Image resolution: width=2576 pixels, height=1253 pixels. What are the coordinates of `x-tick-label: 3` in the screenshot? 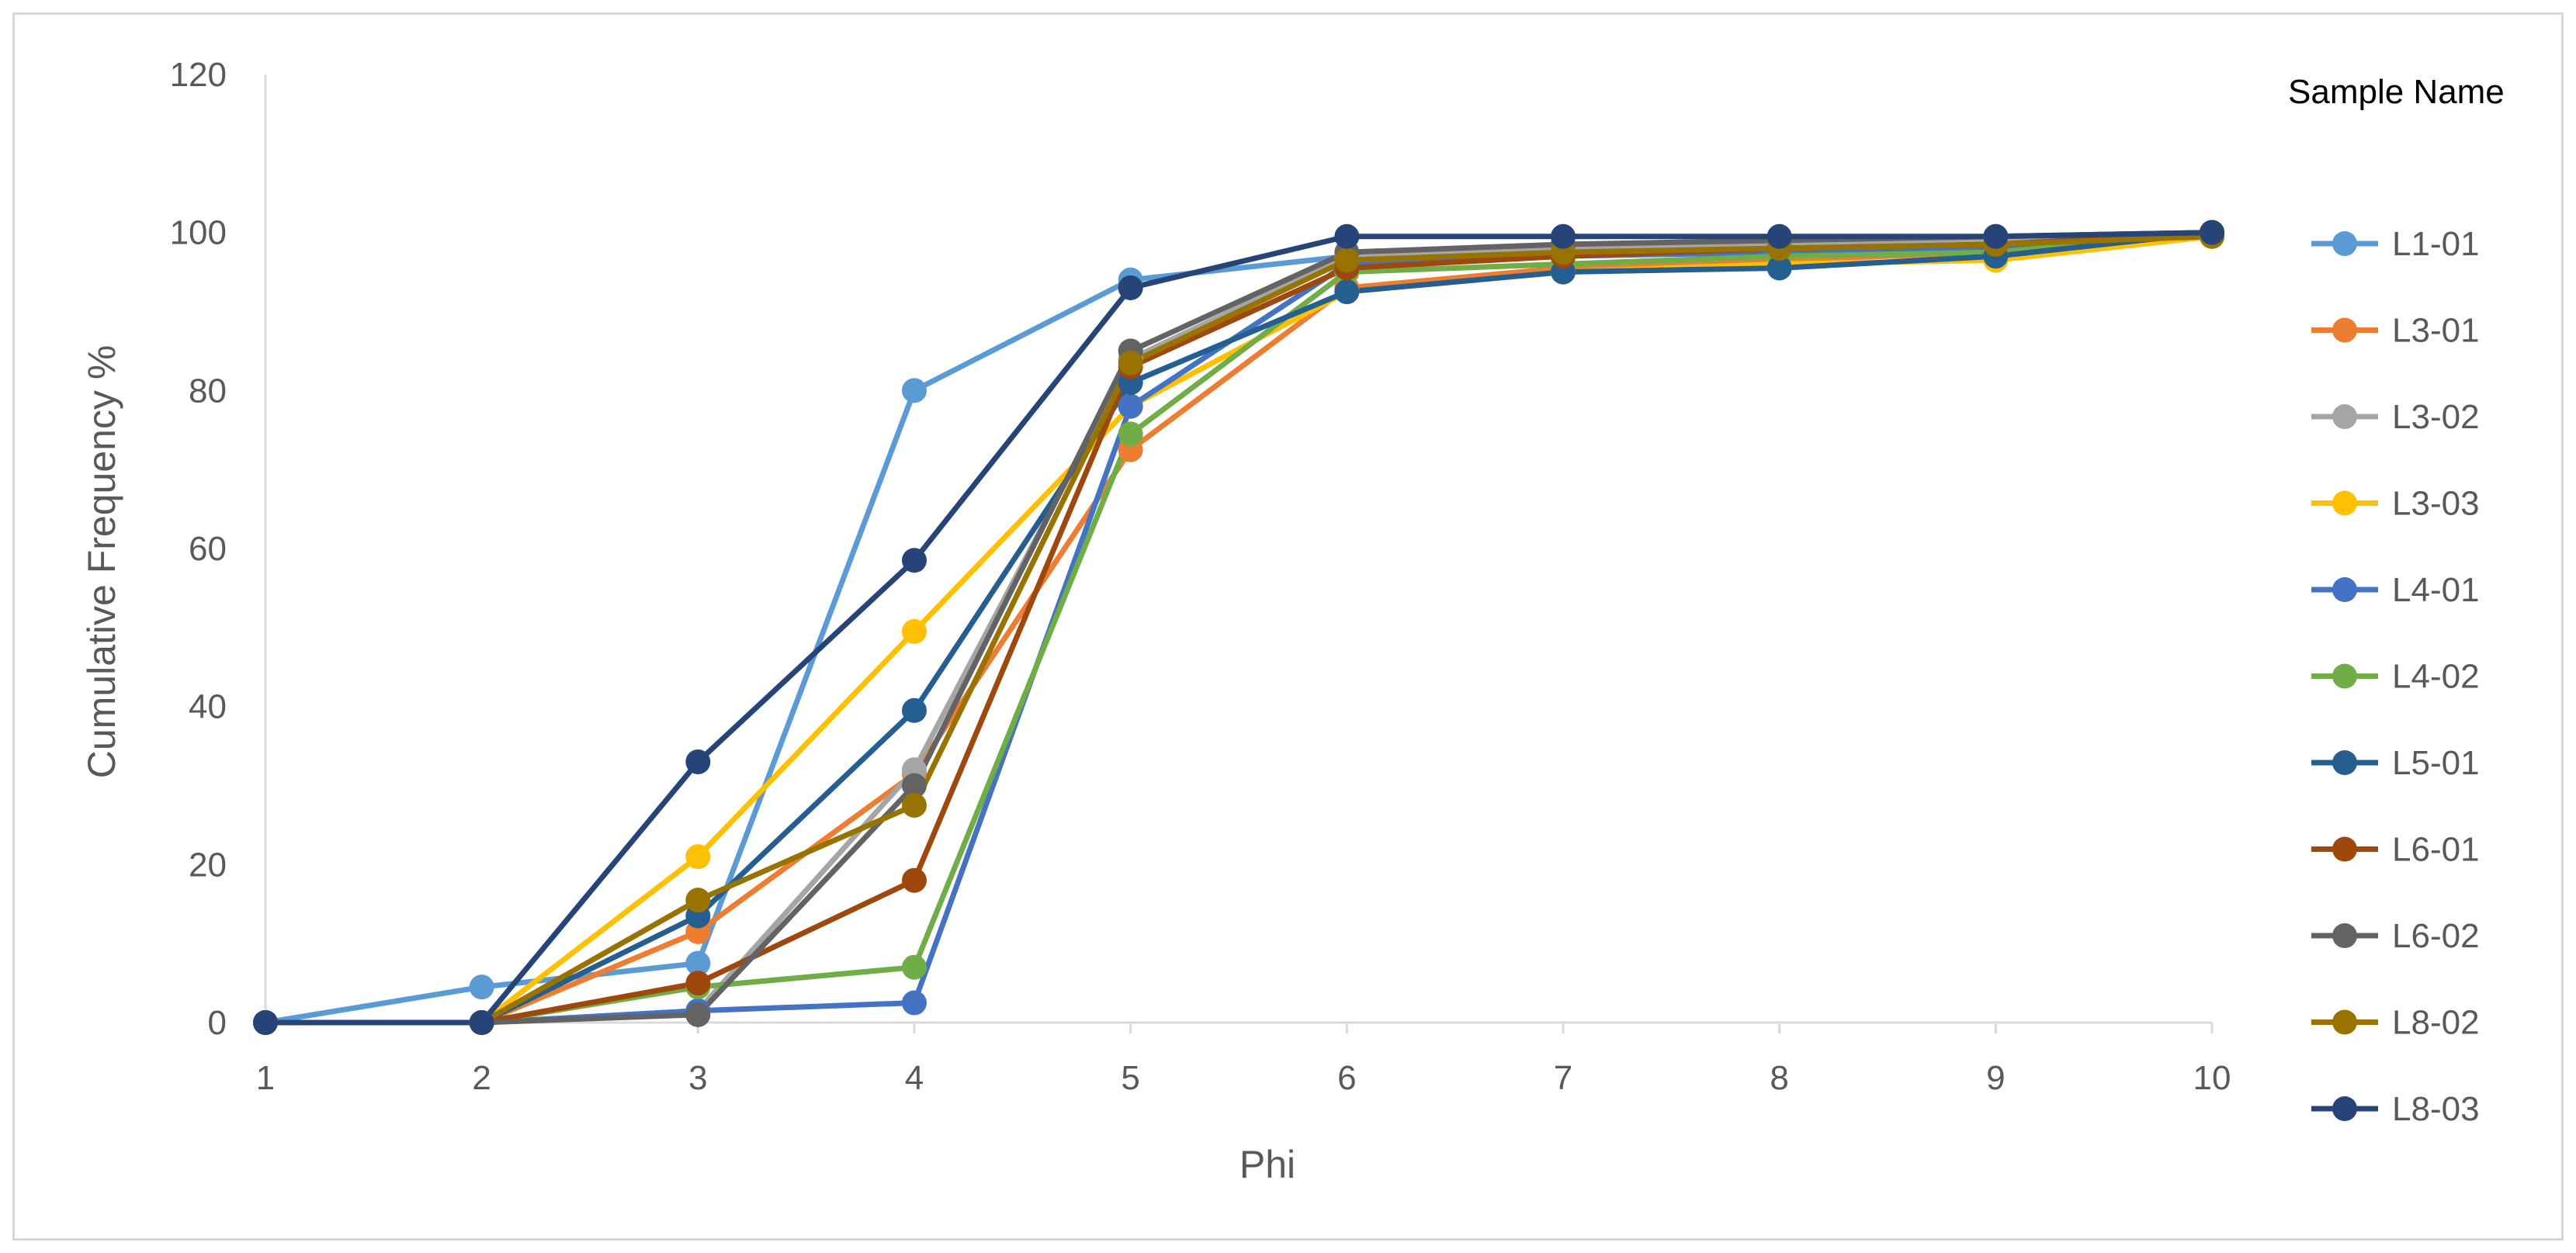 It's located at (697, 1078).